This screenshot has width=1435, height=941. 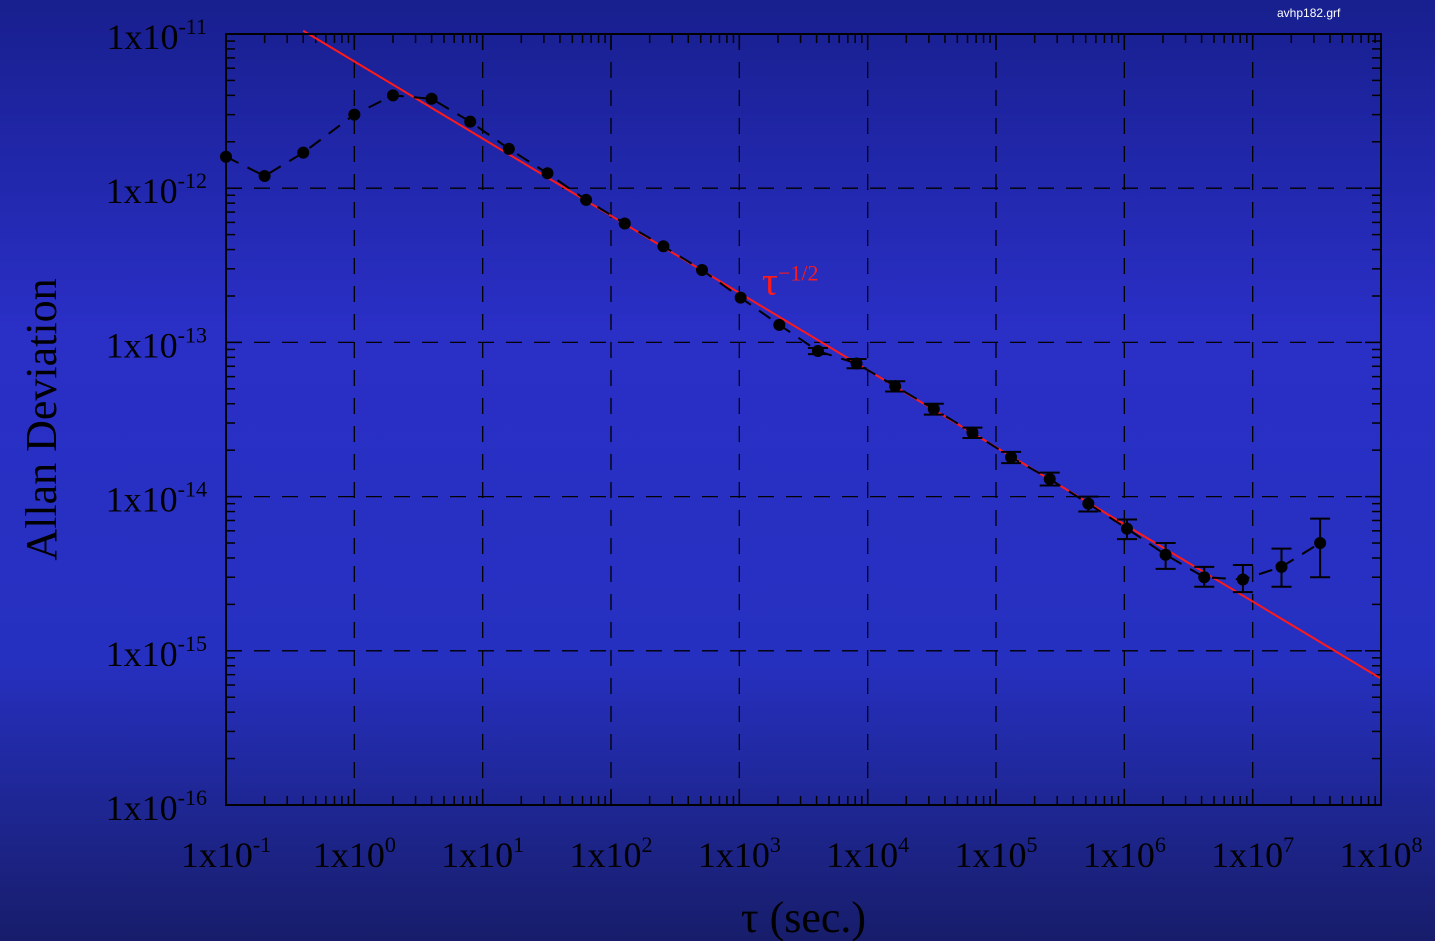 What do you see at coordinates (1309, 13) in the screenshot?
I see `file-name-label: avhp182.grf` at bounding box center [1309, 13].